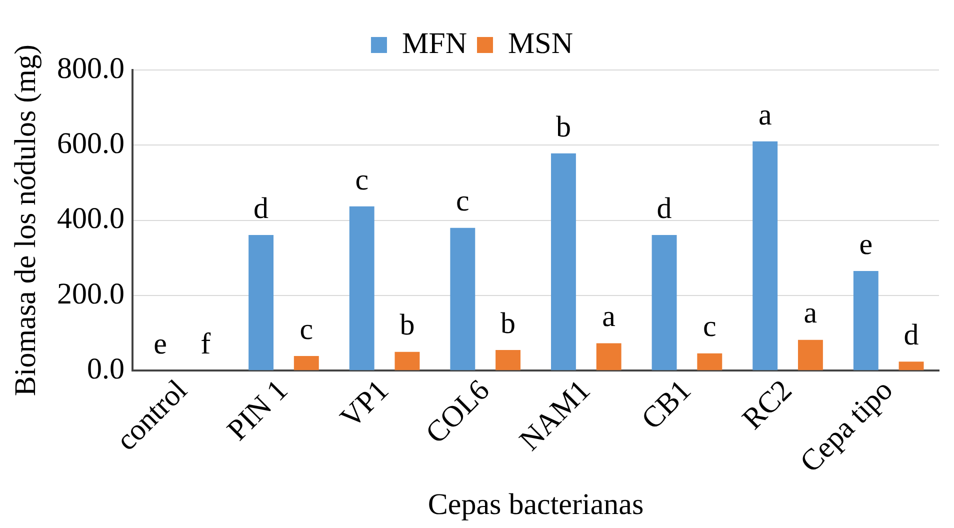 Image resolution: width=954 pixels, height=528 pixels. Describe the element at coordinates (365, 404) in the screenshot. I see `x-tick-label: VP1` at that location.